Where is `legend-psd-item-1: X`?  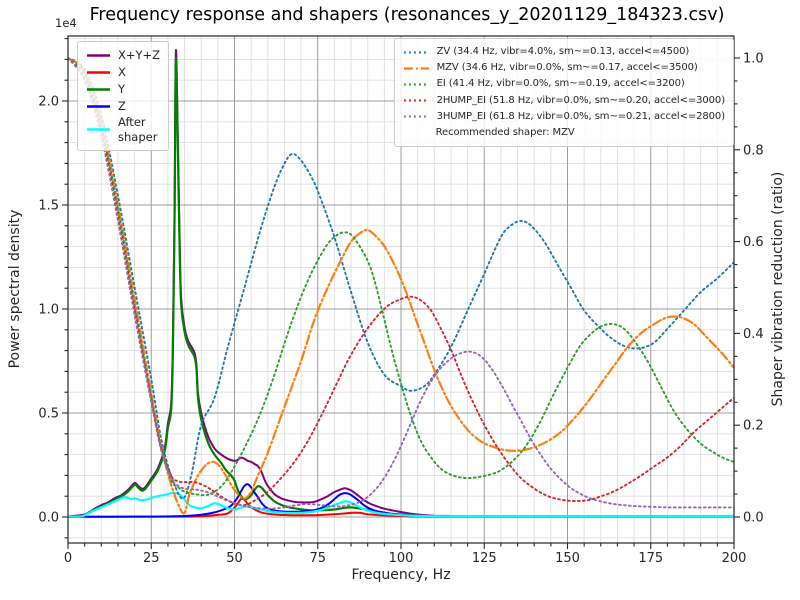 legend-psd-item-1: X is located at coordinates (123, 72).